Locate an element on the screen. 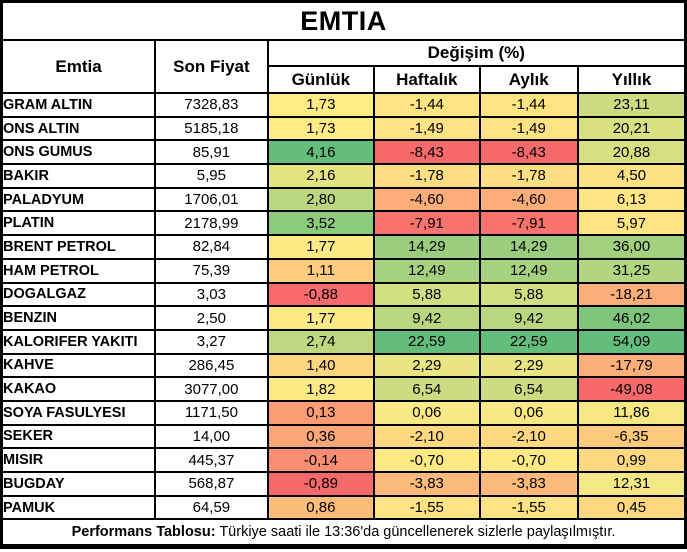 This screenshot has height=552, width=687. table-row: PALADYUM 1706,01 2,80 -4,60 -4,60 6,13 is located at coordinates (343, 199).